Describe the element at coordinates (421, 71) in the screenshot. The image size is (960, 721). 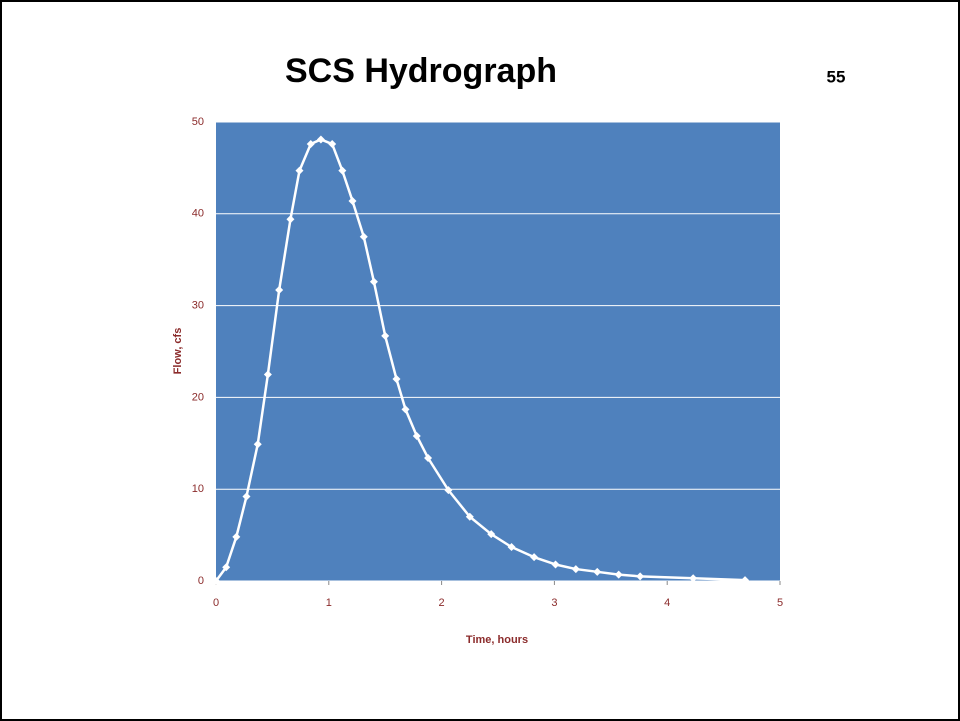
I see `chart-title: SCS Hydrograph` at that location.